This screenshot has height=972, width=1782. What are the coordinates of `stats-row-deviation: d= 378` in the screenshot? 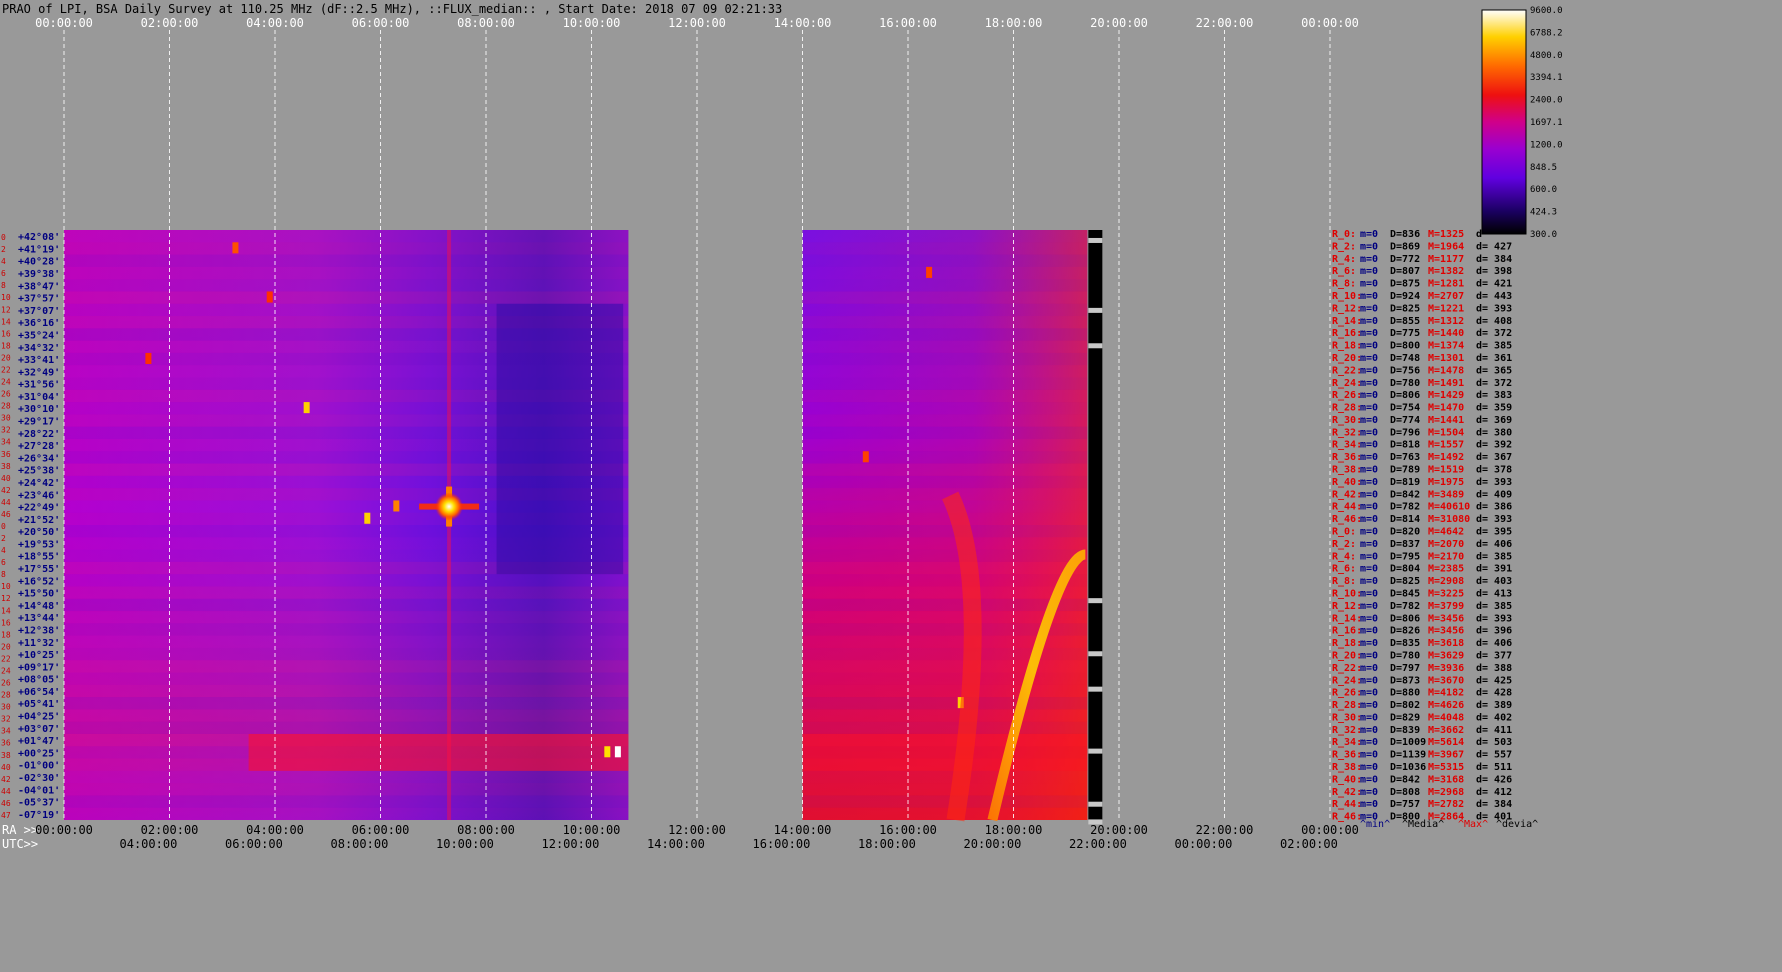 It's located at (1494, 470).